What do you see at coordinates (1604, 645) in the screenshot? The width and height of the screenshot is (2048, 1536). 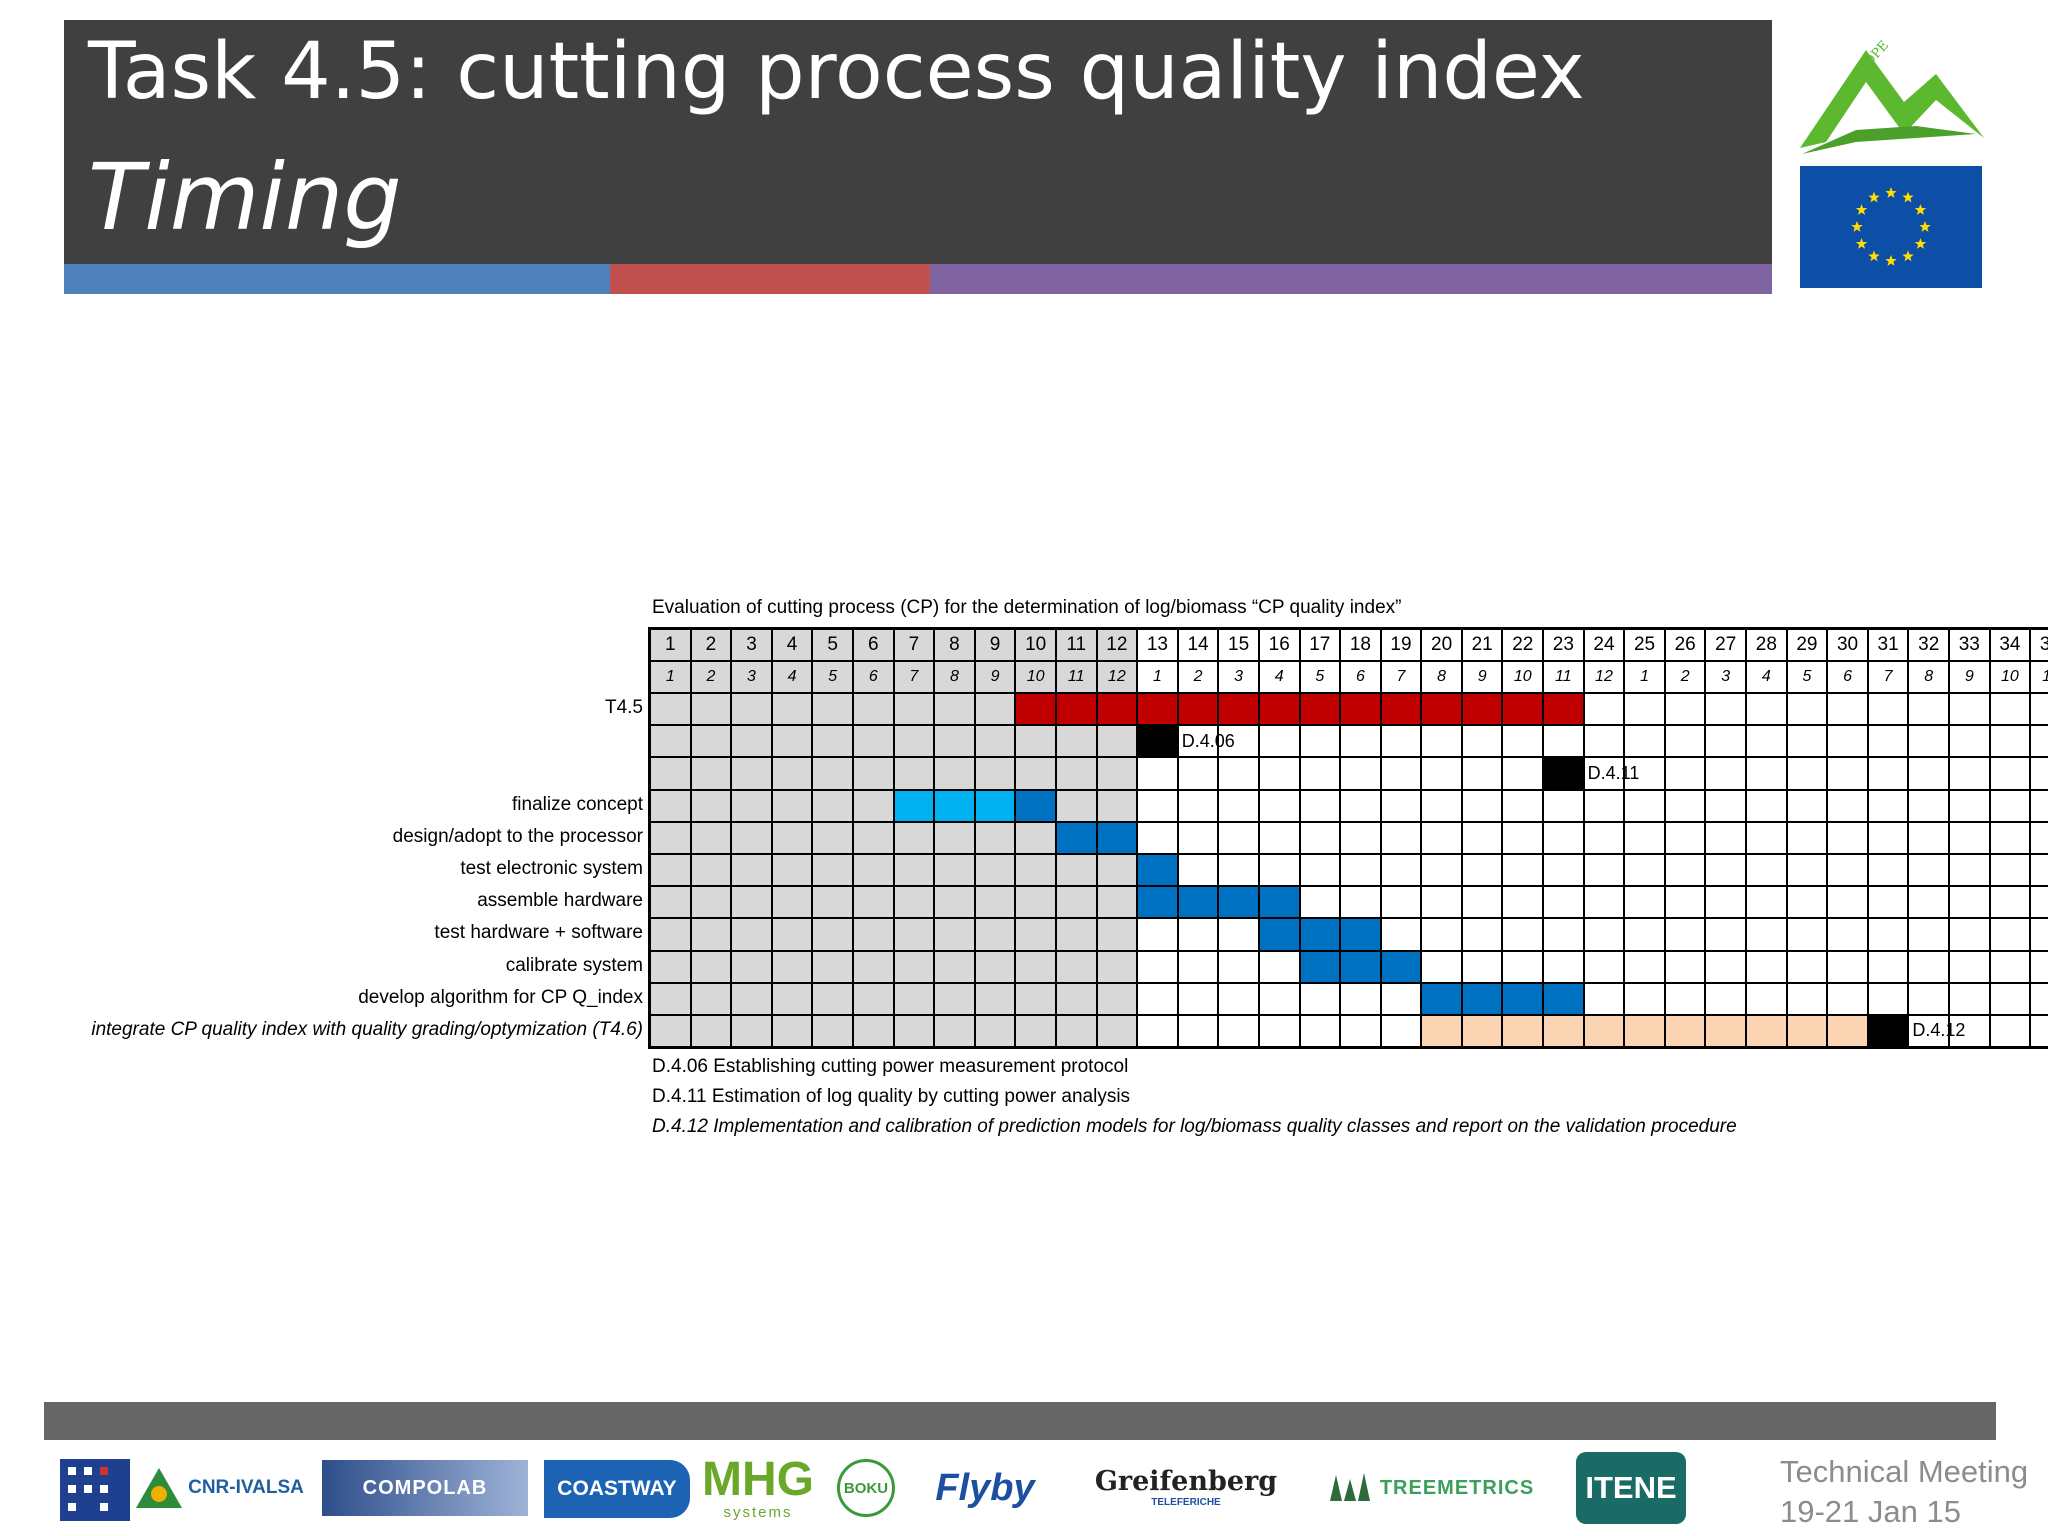 I see `month-number-header: 24` at bounding box center [1604, 645].